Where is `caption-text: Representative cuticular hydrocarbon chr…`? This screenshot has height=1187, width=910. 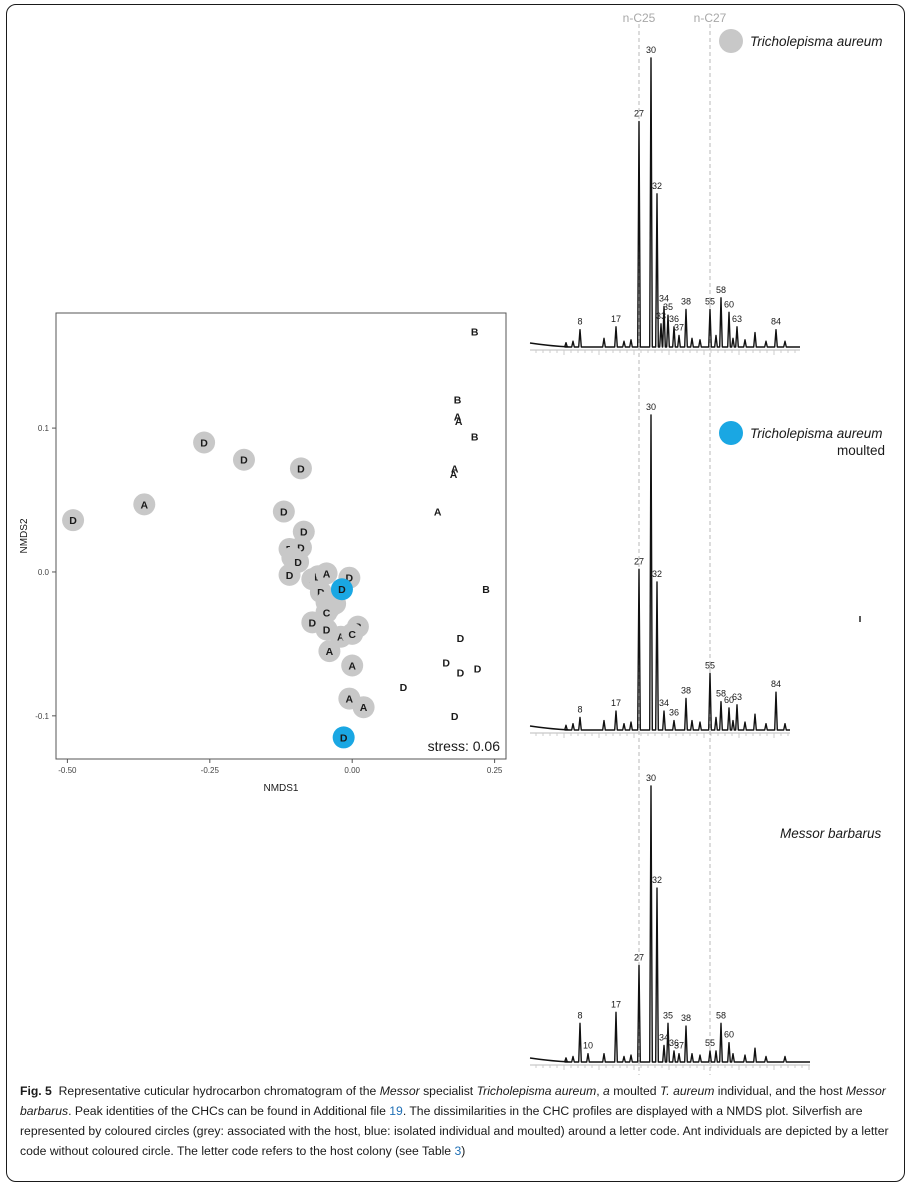 caption-text: Representative cuticular hydrocarbon chr… is located at coordinates (219, 1091).